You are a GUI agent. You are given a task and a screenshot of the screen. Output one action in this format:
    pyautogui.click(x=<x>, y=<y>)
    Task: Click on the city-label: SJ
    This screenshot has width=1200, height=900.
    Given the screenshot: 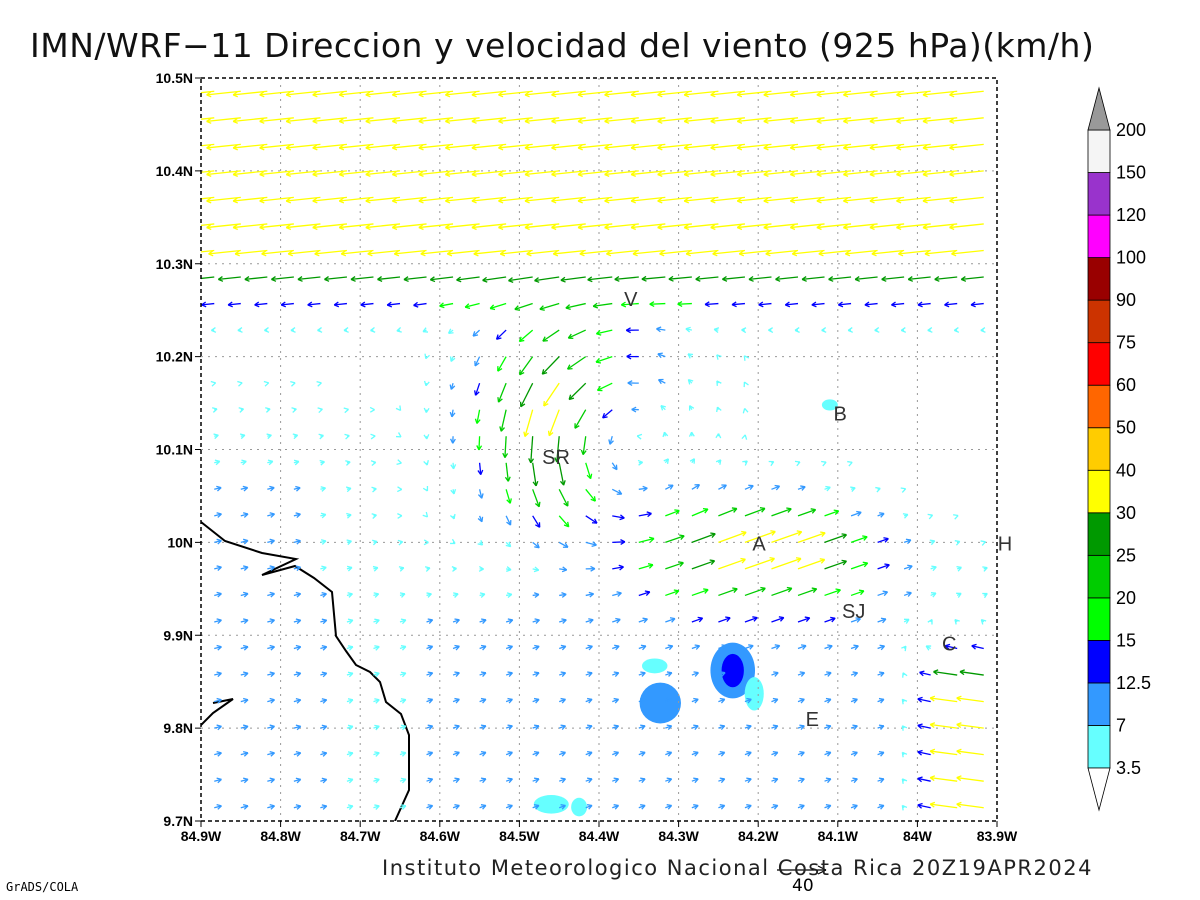 What is the action you would take?
    pyautogui.click(x=853, y=612)
    